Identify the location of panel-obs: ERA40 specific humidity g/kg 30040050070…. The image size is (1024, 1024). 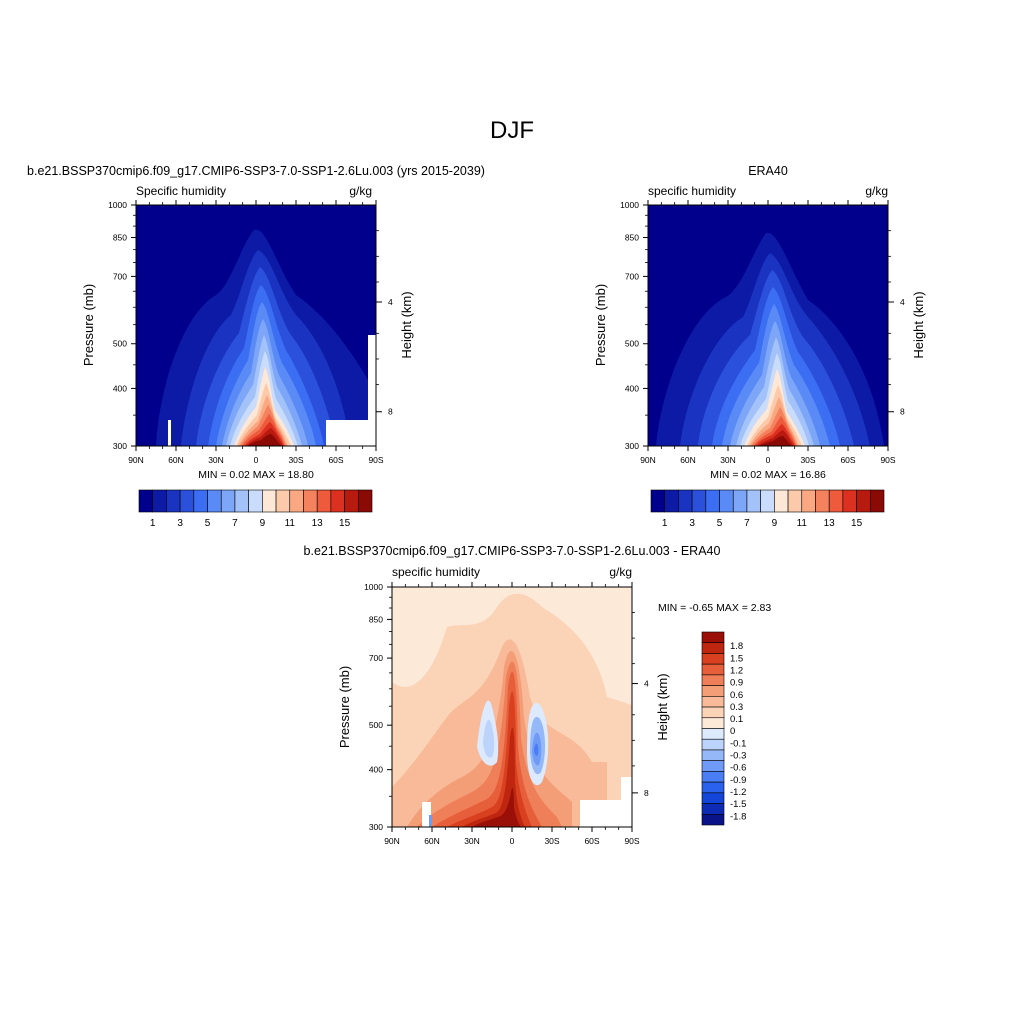
(759, 346).